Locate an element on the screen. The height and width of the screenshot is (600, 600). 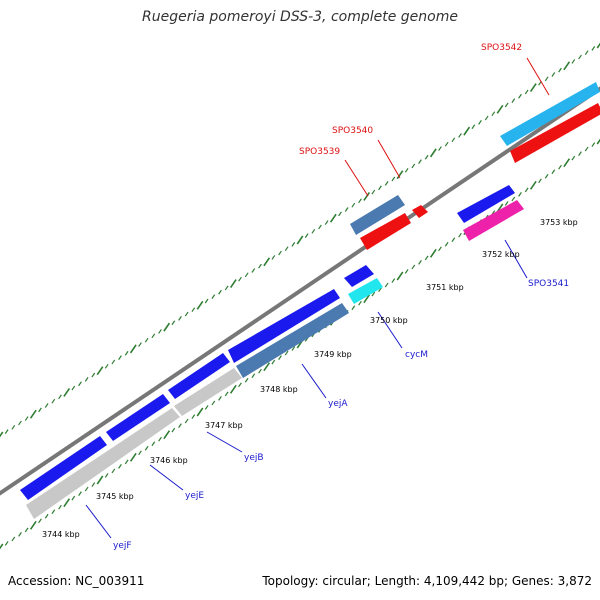
axis-tick-label: 3752 kbp is located at coordinates (501, 254).